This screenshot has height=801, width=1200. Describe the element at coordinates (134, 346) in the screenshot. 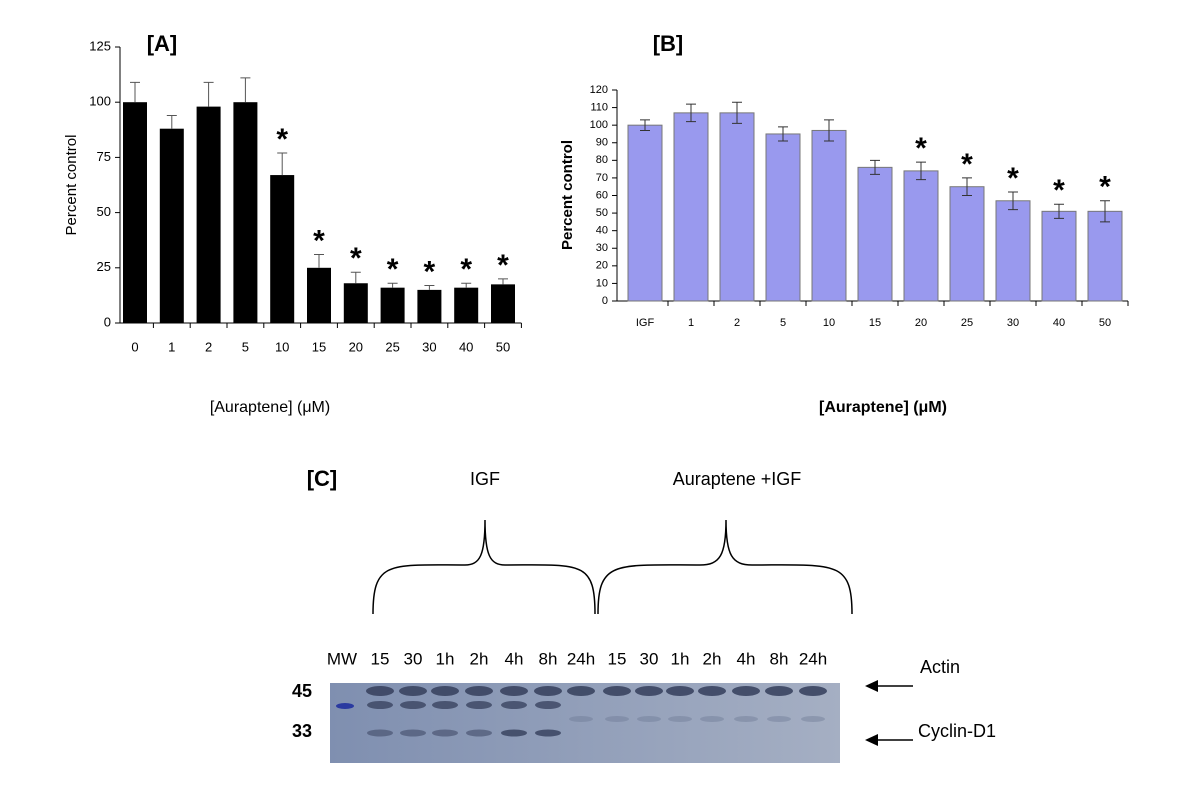

I see `x-tick-label: 0` at that location.